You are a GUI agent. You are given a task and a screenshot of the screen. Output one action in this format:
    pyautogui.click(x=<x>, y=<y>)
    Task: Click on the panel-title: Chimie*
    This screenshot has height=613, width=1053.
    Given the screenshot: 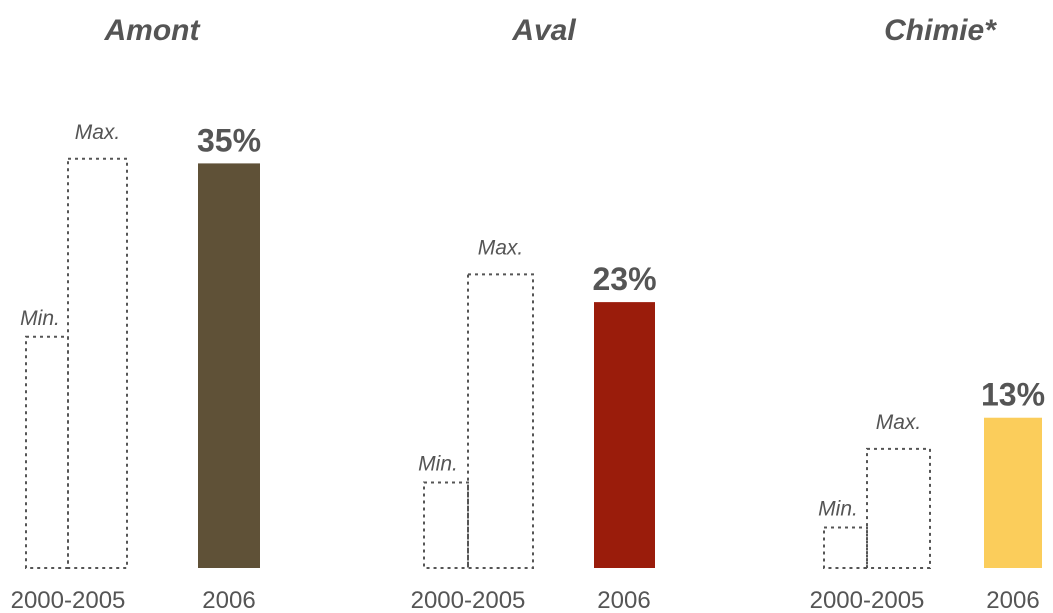 What is the action you would take?
    pyautogui.click(x=940, y=30)
    